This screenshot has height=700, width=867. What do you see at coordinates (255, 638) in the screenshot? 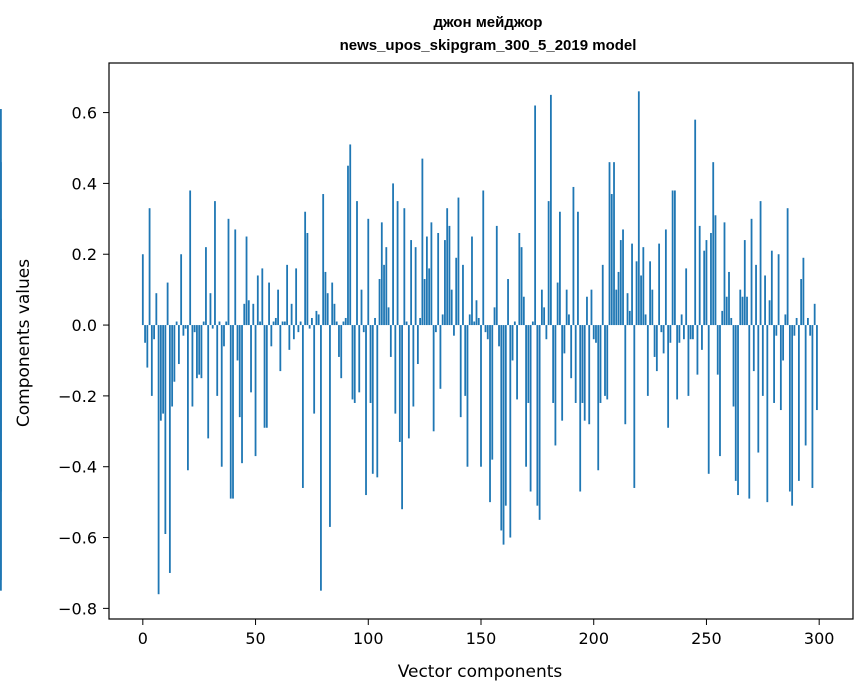
I see `x-tick-label: 50` at bounding box center [255, 638].